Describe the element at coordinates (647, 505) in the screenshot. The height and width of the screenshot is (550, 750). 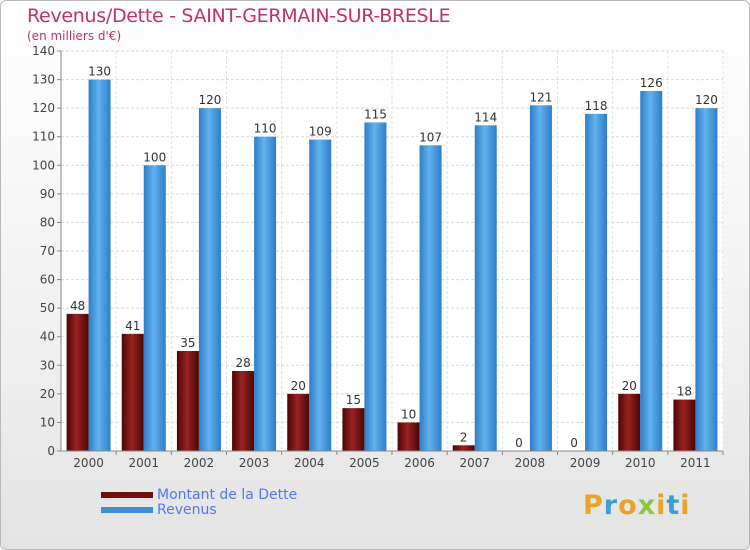
I see `logo-letter: x` at that location.